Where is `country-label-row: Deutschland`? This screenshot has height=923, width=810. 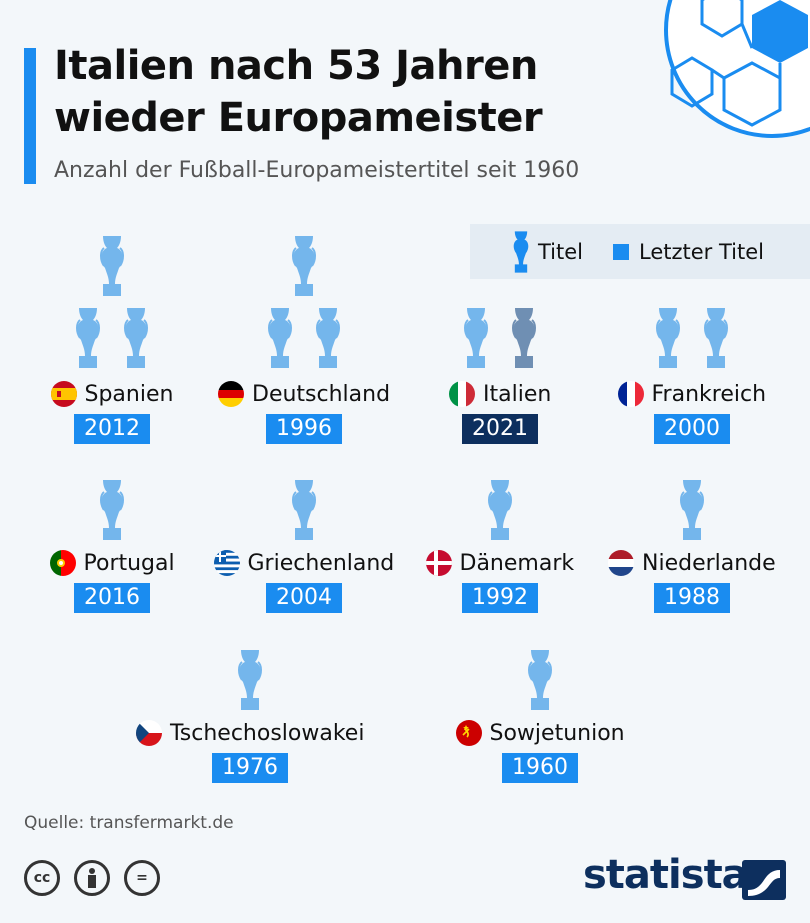
country-label-row: Deutschland is located at coordinates (304, 394).